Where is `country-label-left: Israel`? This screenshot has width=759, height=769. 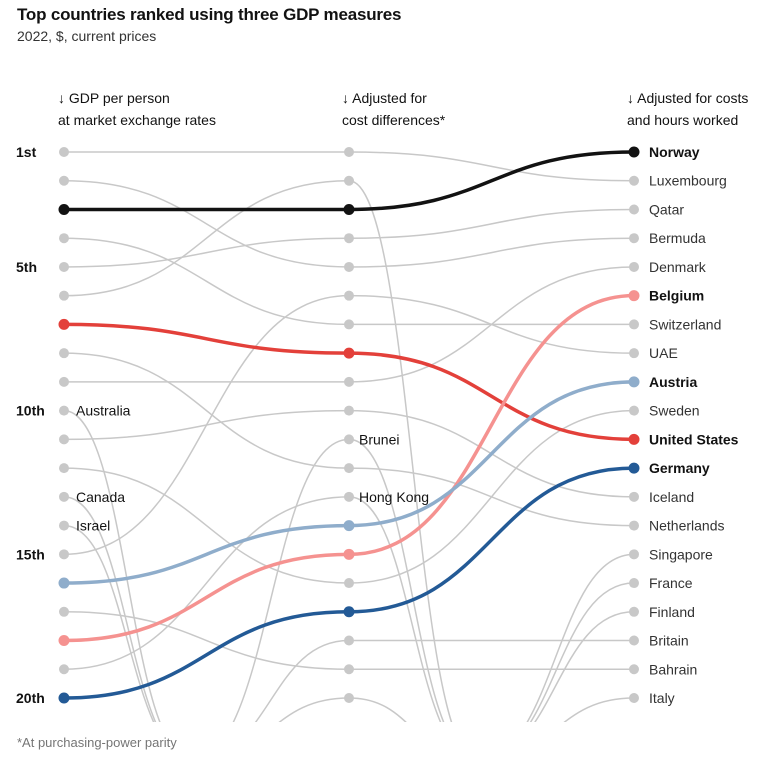 country-label-left: Israel is located at coordinates (93, 526).